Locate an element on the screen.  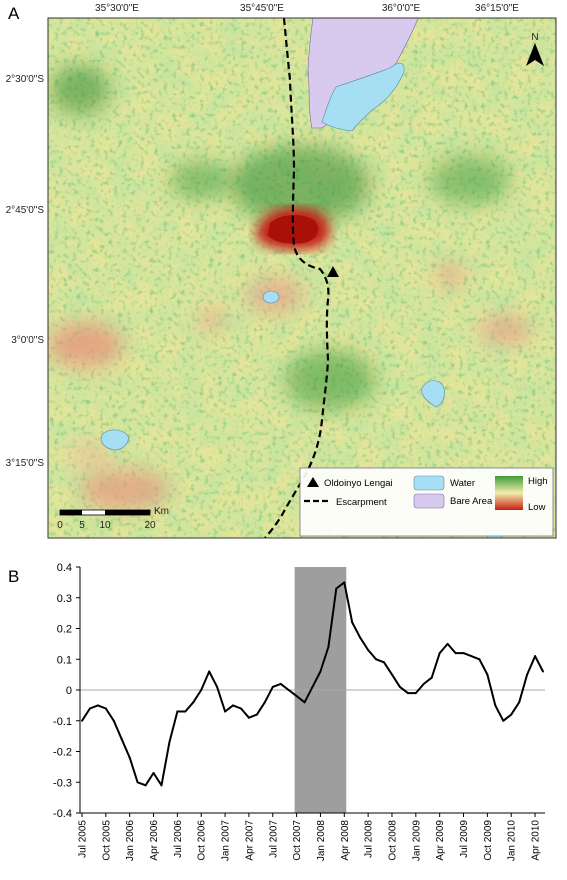
y-tick-label: 0.4 is located at coordinates (64, 568).